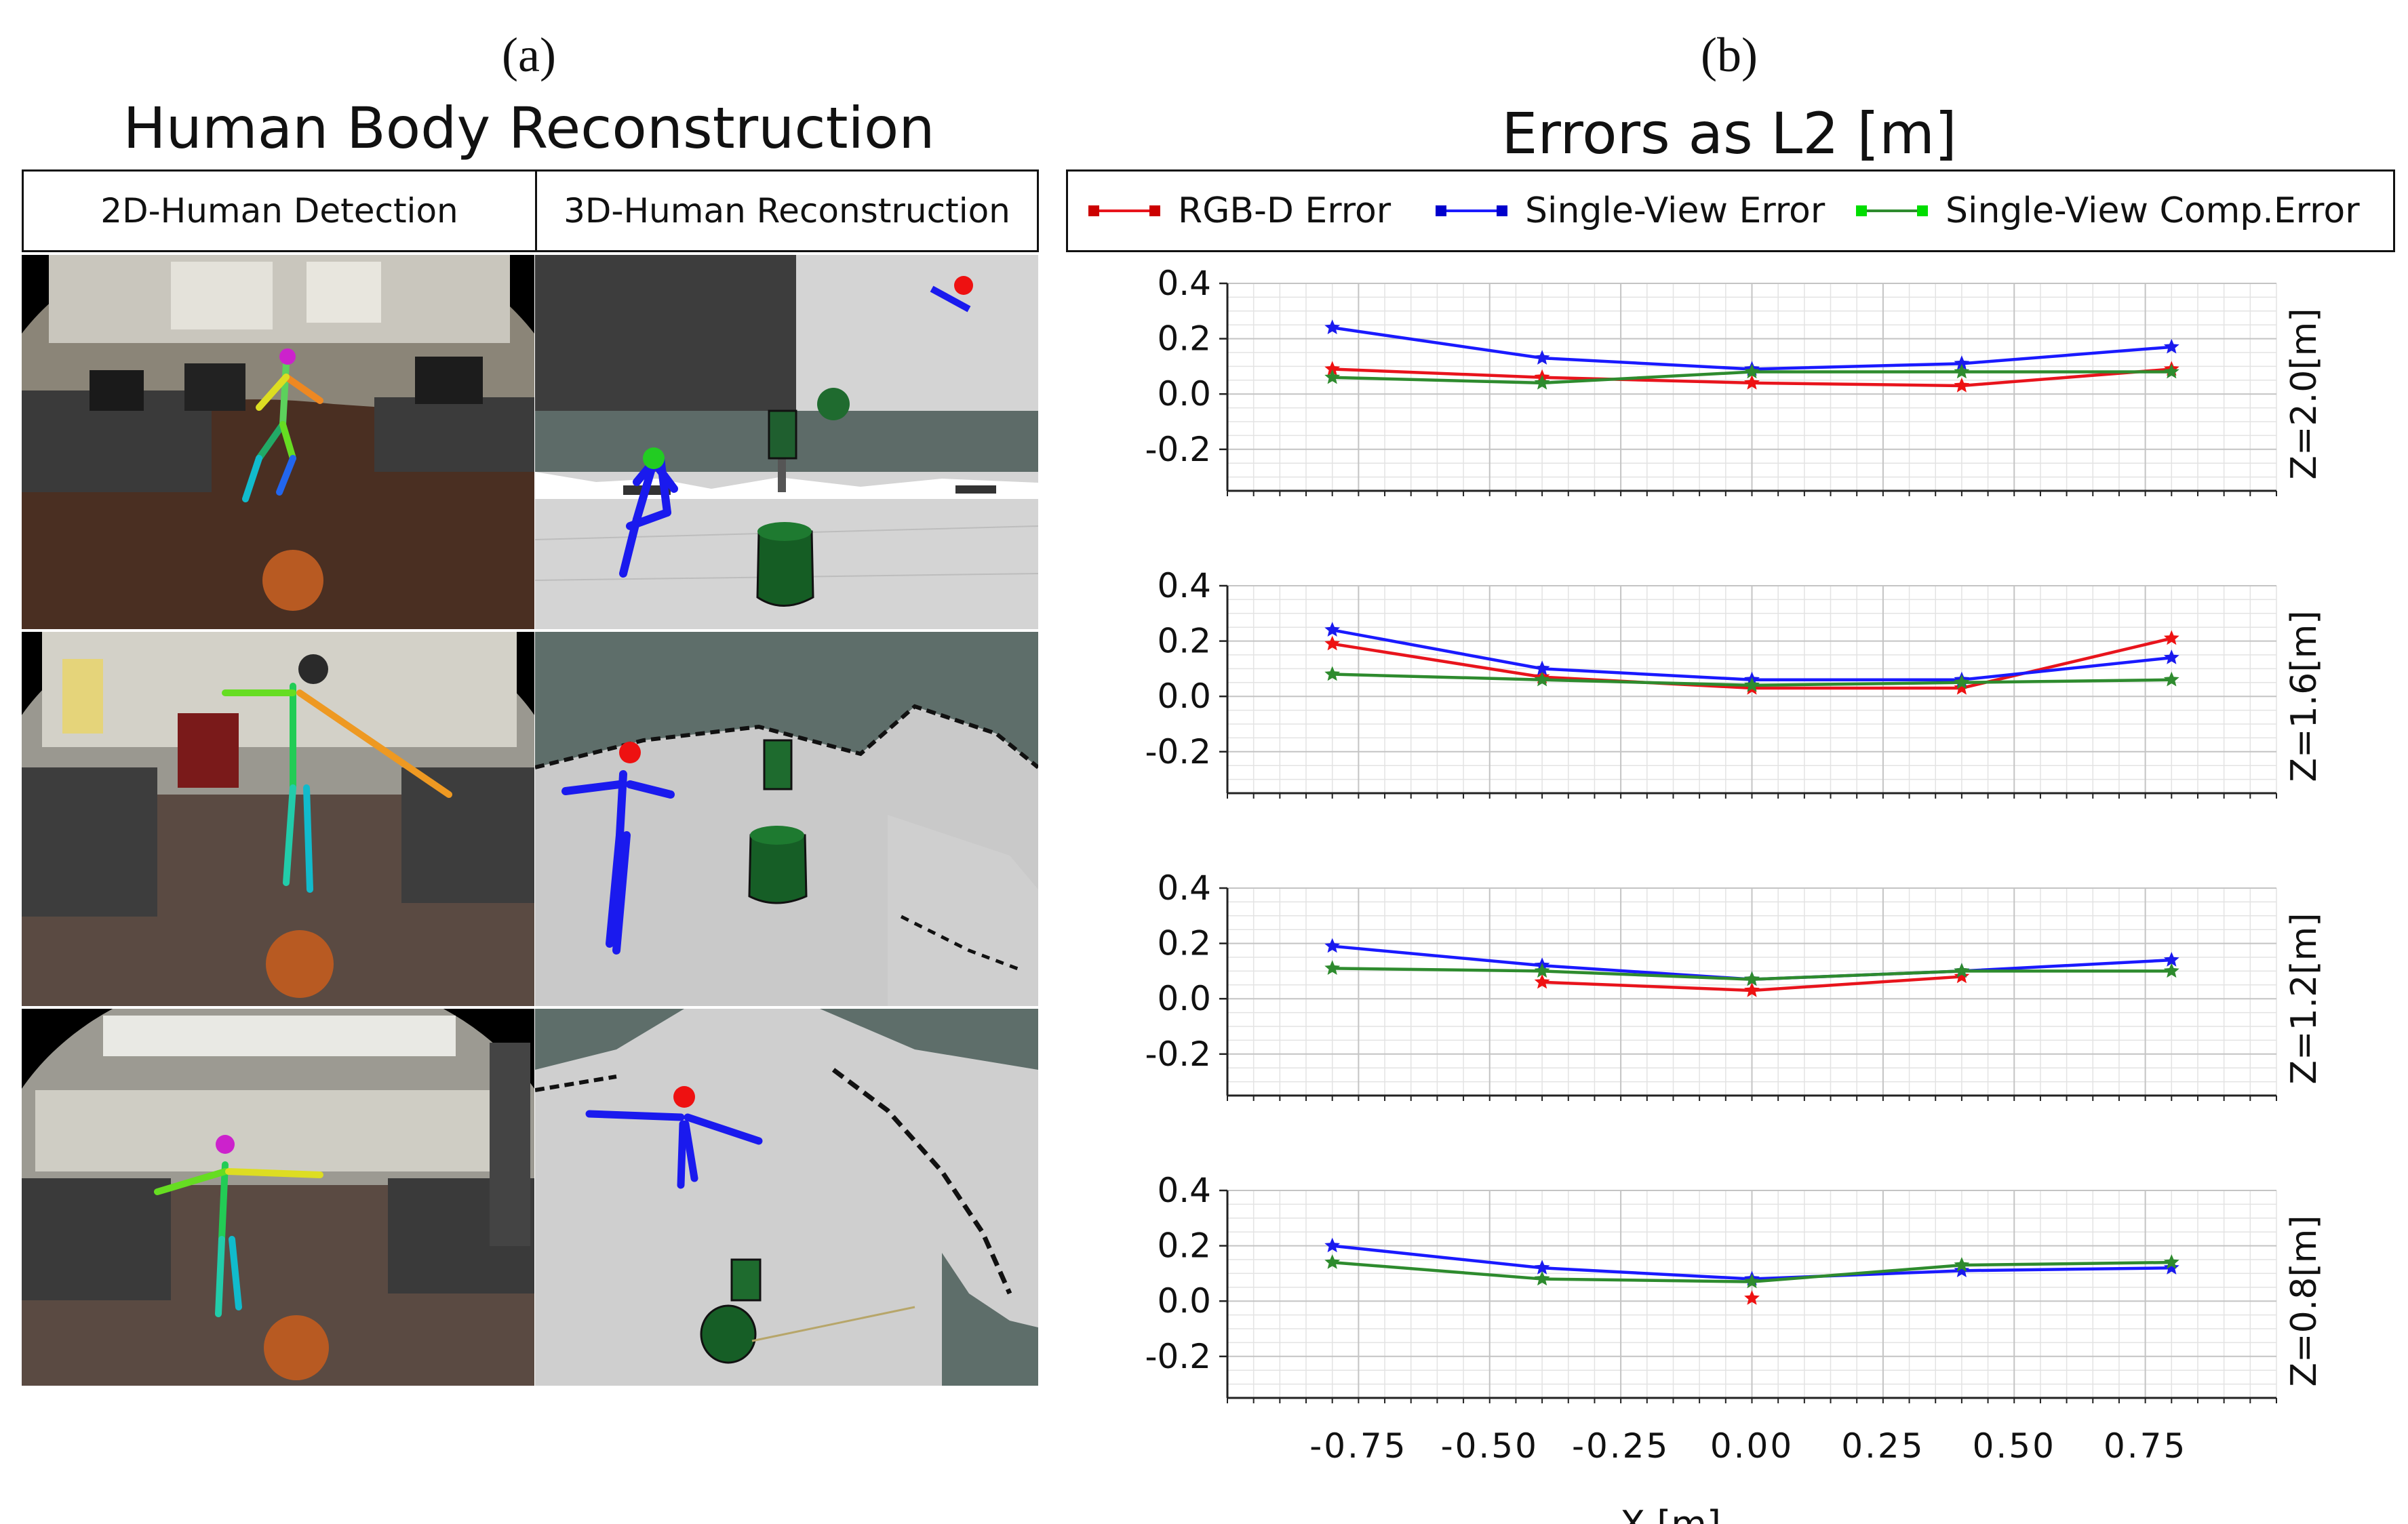  What do you see at coordinates (1124, 210) in the screenshot?
I see `legend-line-rgbd` at bounding box center [1124, 210].